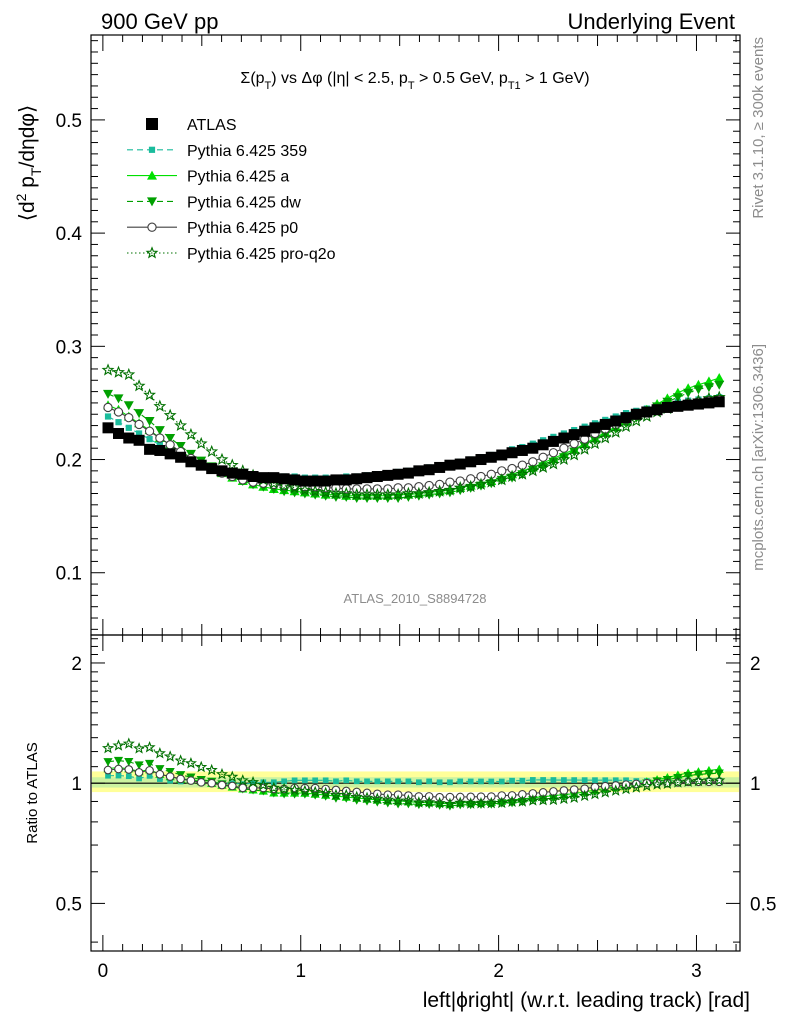 This screenshot has height=1024, width=786. Describe the element at coordinates (261, 254) in the screenshot. I see `legend-label: Pythia 6.425 pro-q2o` at that location.